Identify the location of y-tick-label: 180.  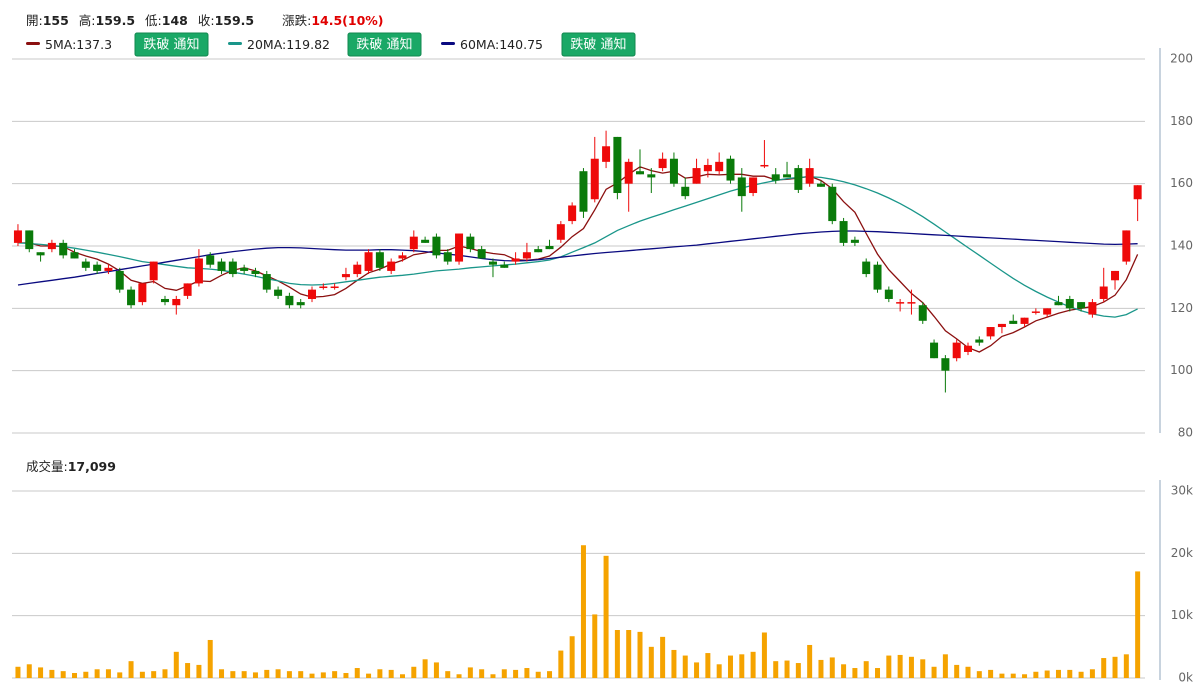
(1181, 121).